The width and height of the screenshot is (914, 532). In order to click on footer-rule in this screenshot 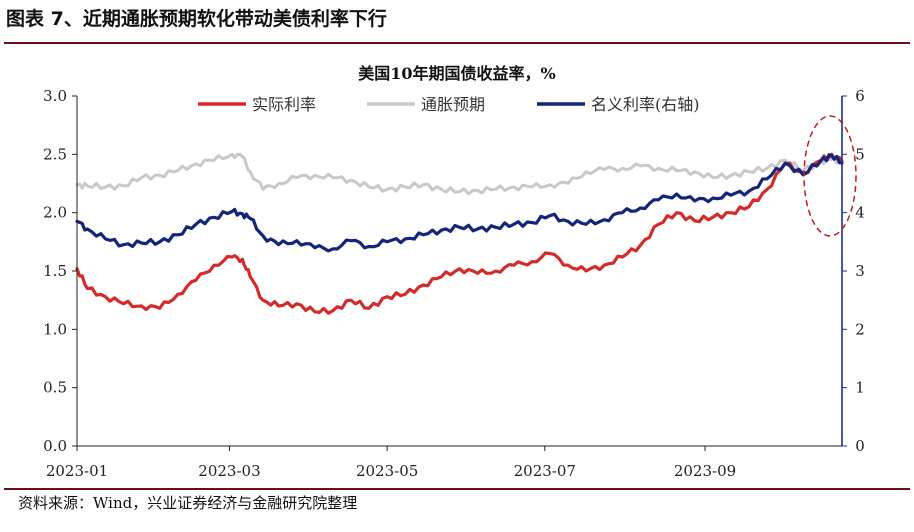, I will do `click(457, 489)`.